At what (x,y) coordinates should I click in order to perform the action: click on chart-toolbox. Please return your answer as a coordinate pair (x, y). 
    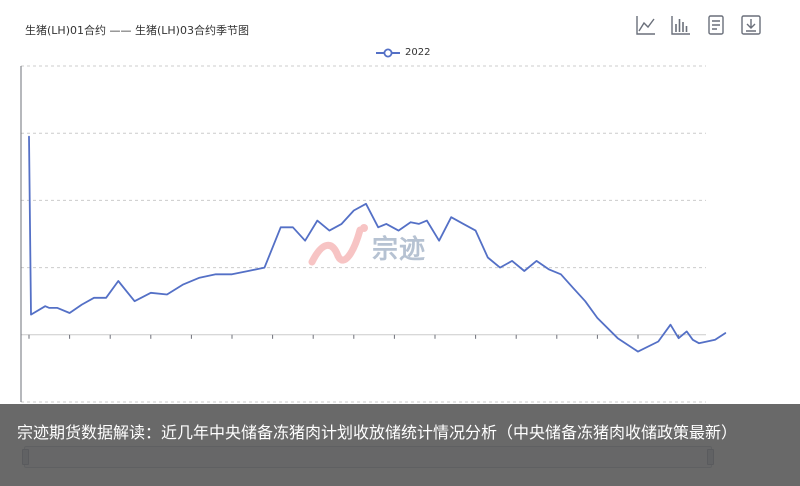
    Looking at the image, I should click on (698, 25).